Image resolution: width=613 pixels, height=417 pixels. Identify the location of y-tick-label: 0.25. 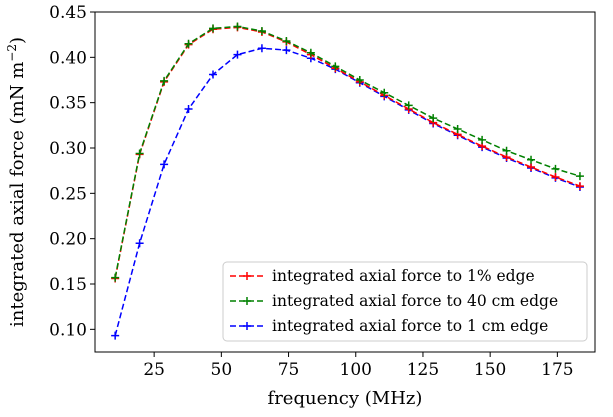
(68, 194).